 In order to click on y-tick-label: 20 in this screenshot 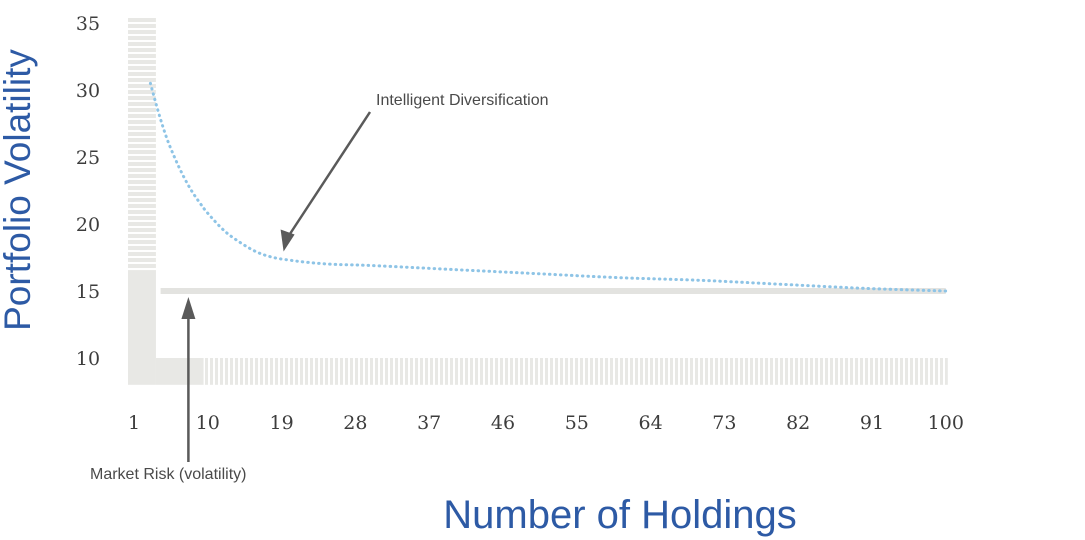, I will do `click(88, 225)`.